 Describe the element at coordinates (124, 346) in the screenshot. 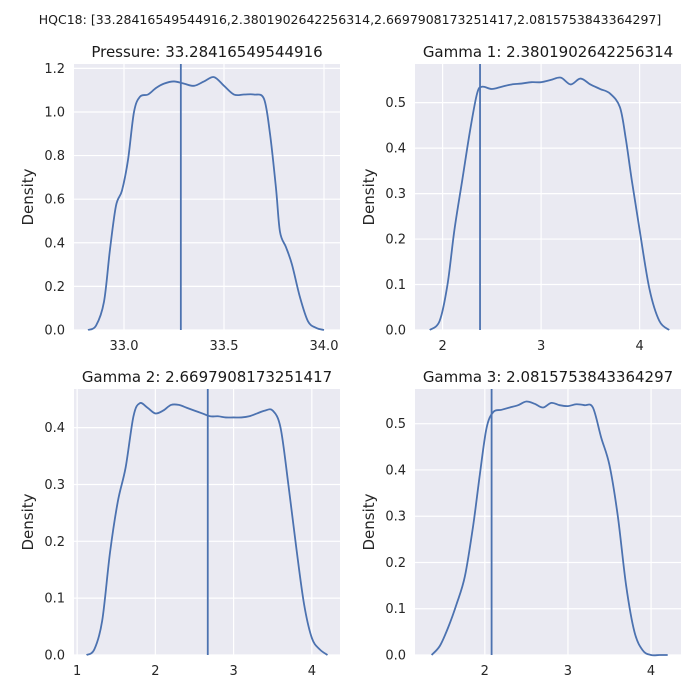

I see `x-tick-label: 33.0` at that location.